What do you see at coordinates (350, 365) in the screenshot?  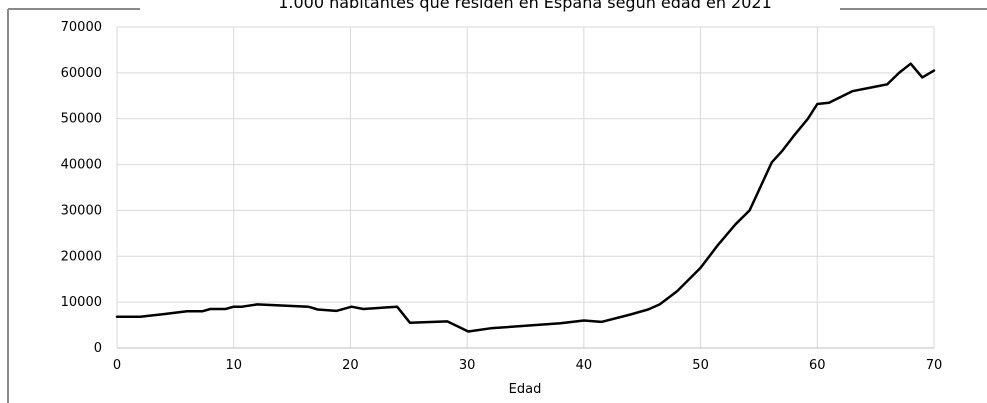 I see `x-tick-label: 20` at bounding box center [350, 365].